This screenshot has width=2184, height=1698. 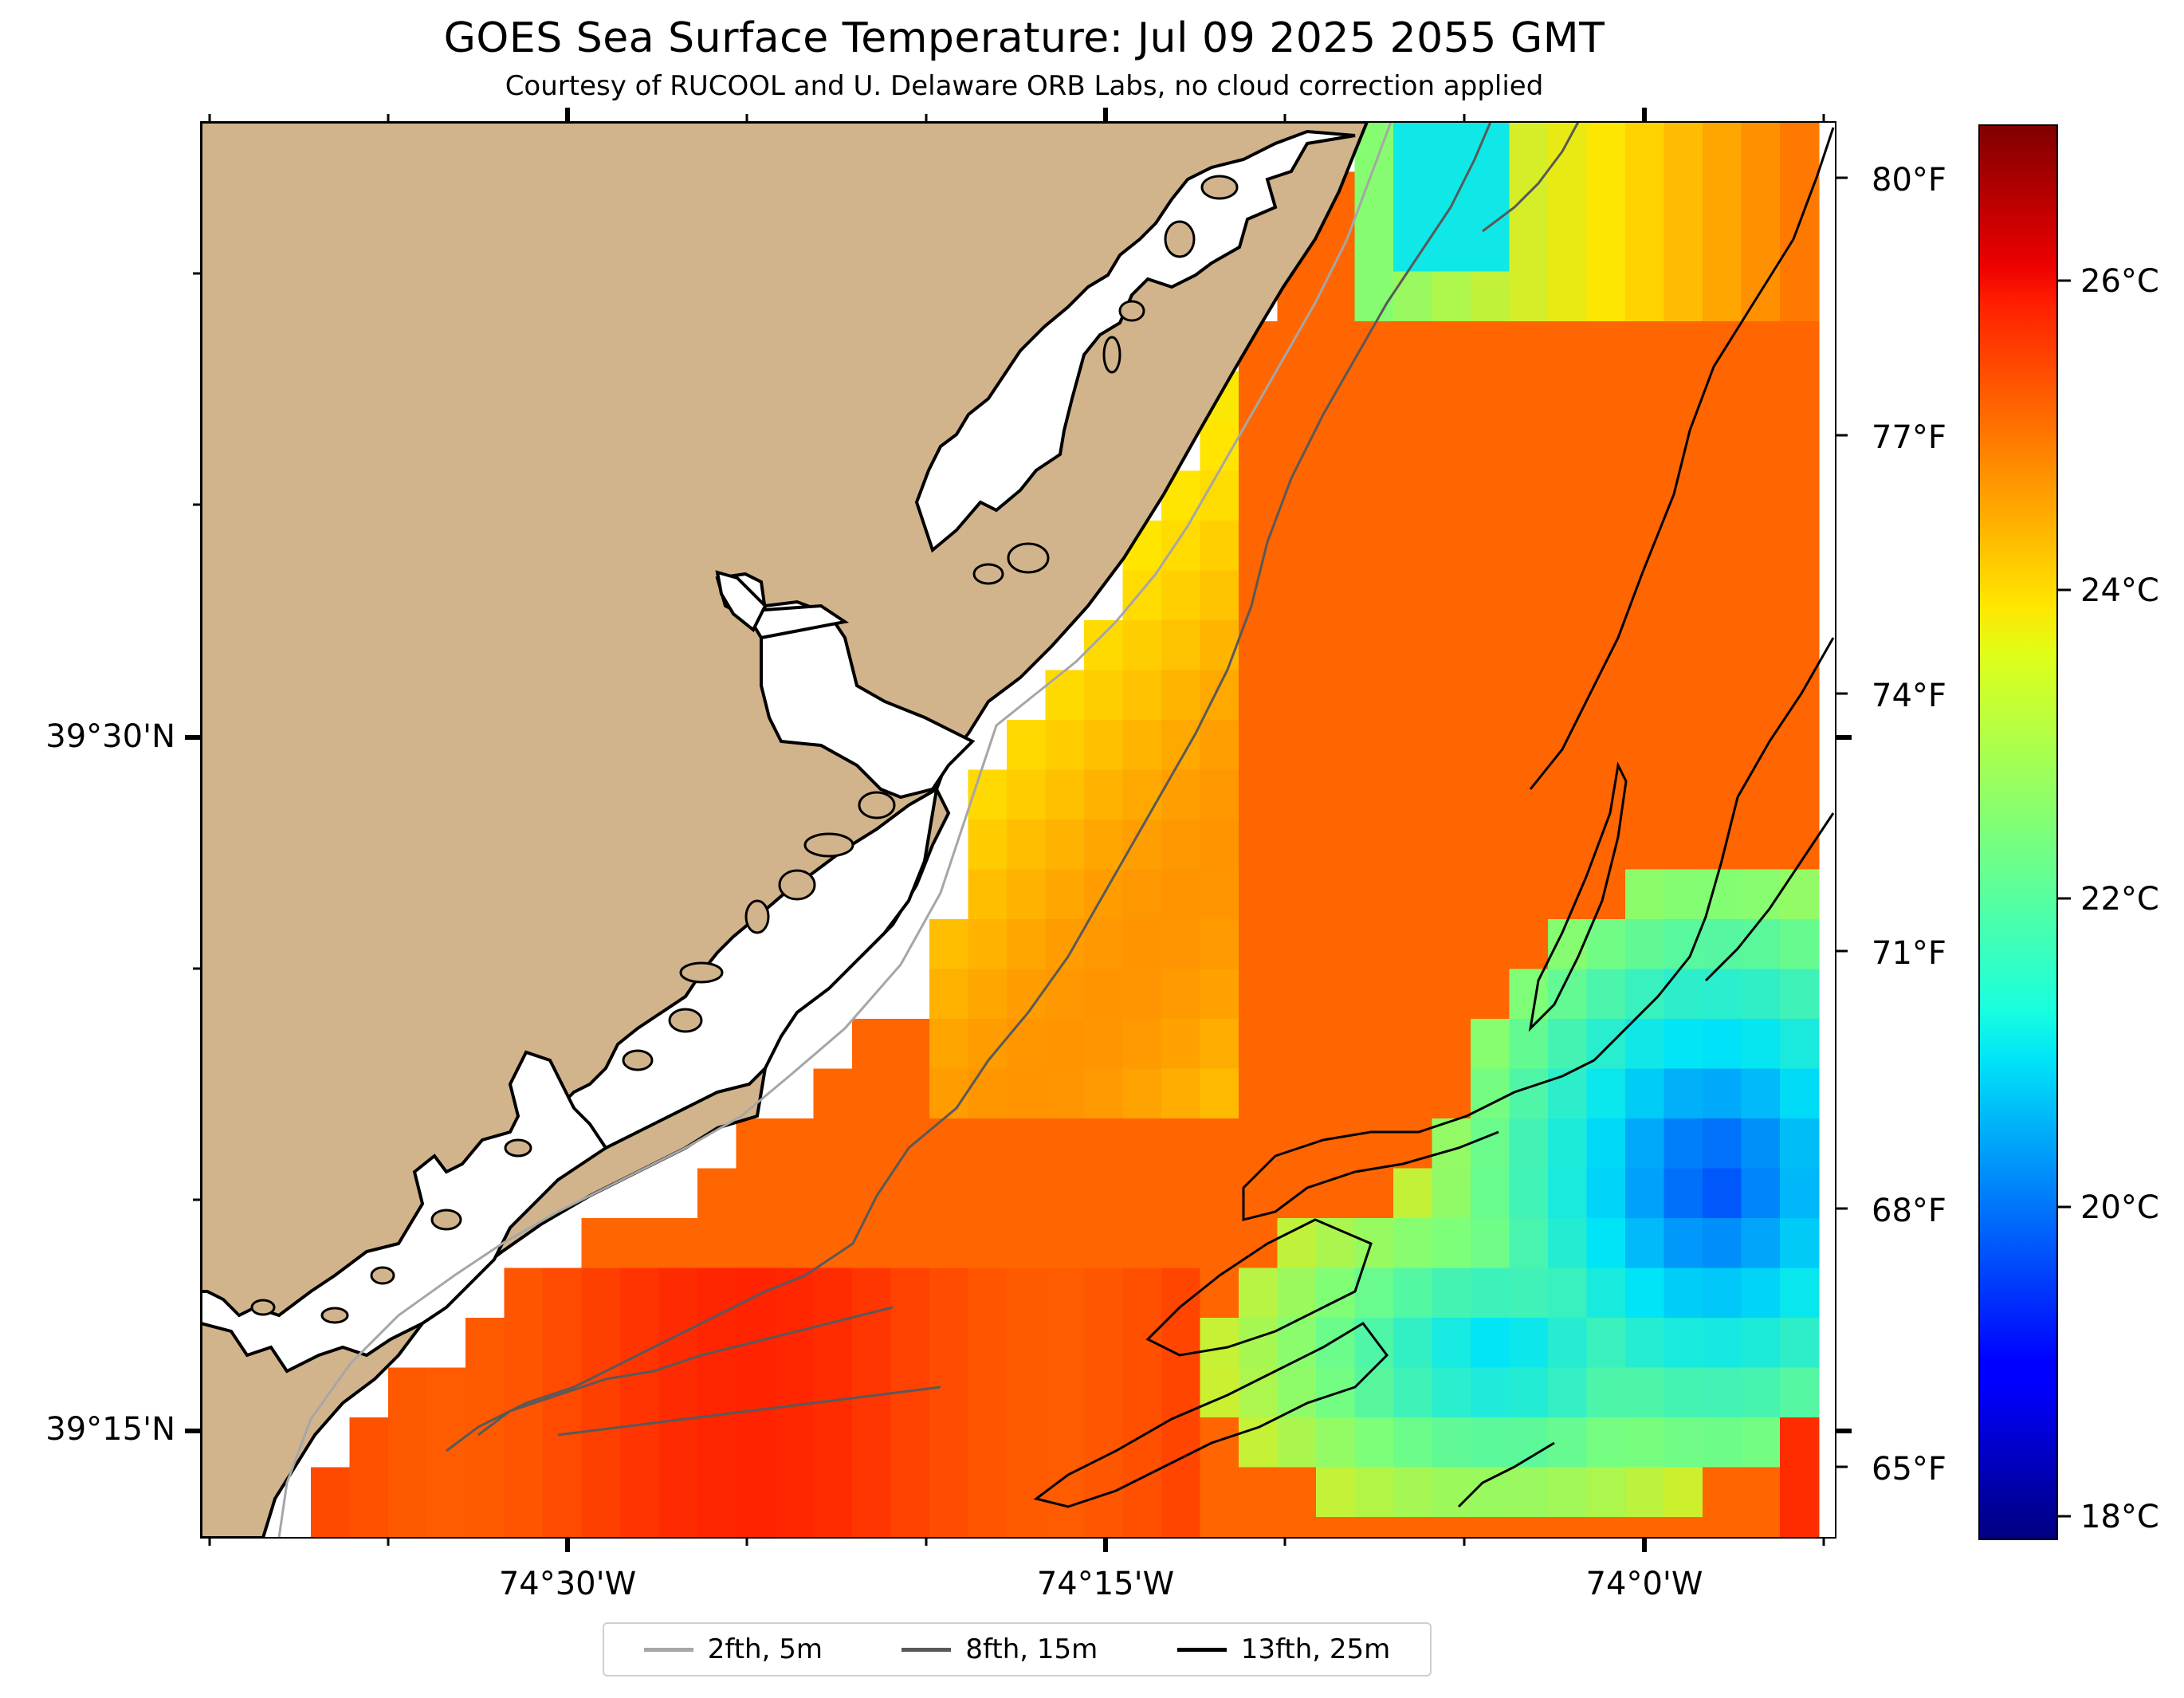 What do you see at coordinates (1909, 1211) in the screenshot?
I see `f-label-68: 68°F` at bounding box center [1909, 1211].